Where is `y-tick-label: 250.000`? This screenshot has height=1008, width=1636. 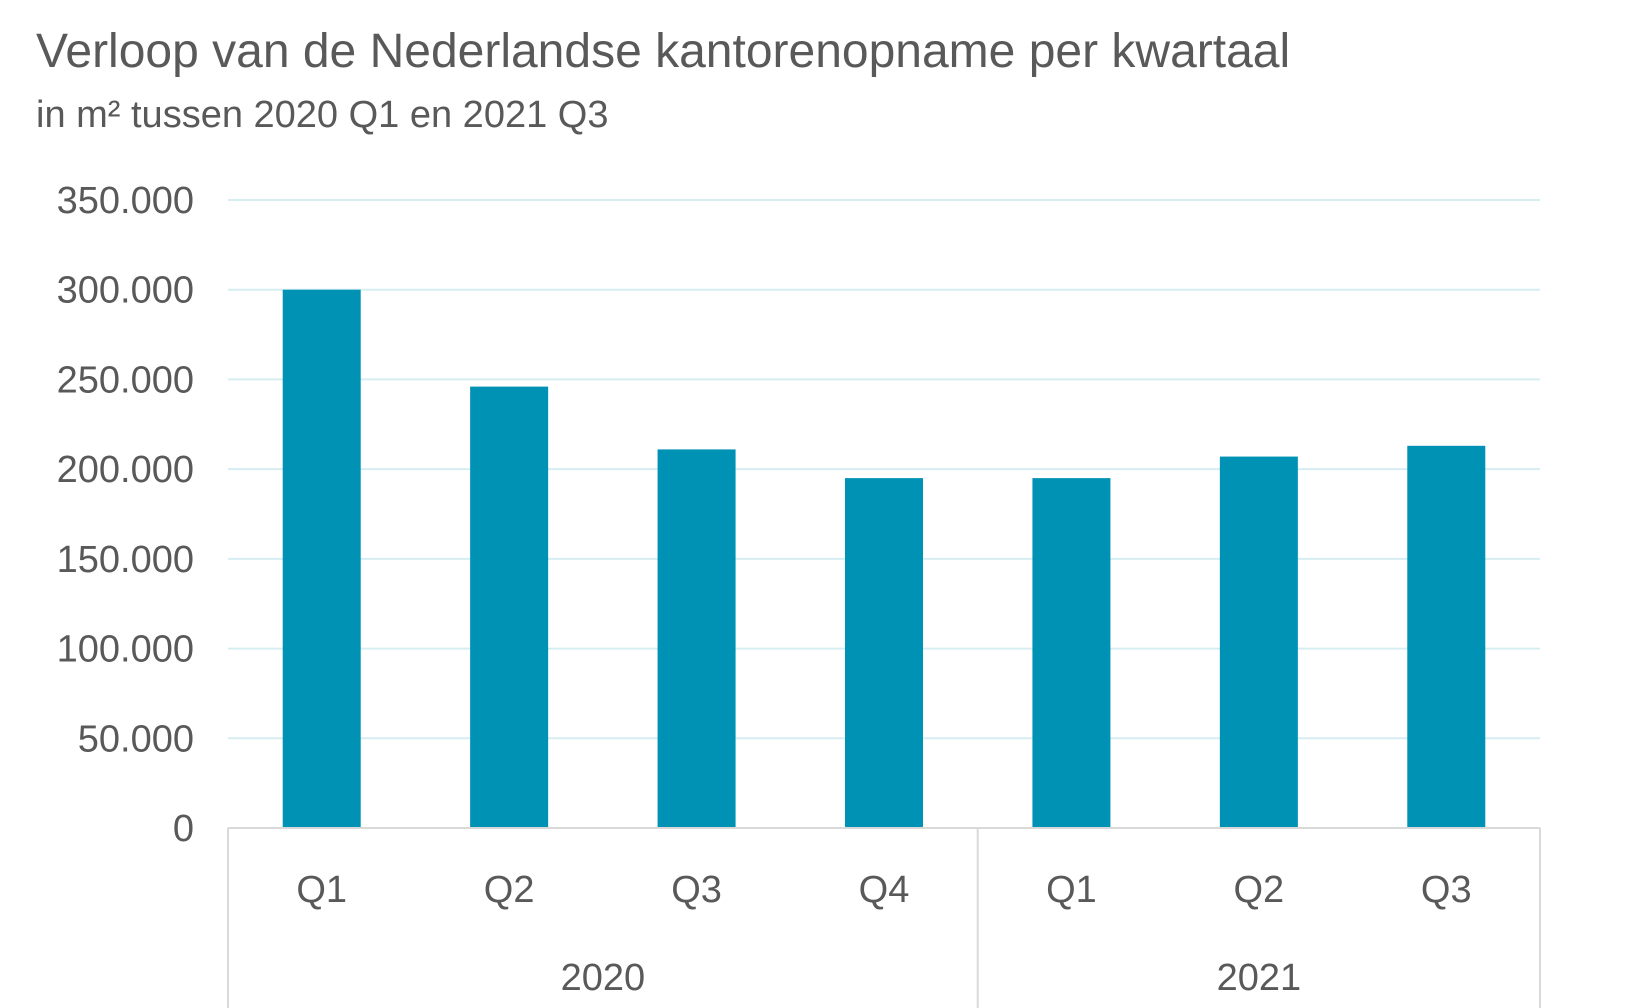 y-tick-label: 250.000 is located at coordinates (125, 380).